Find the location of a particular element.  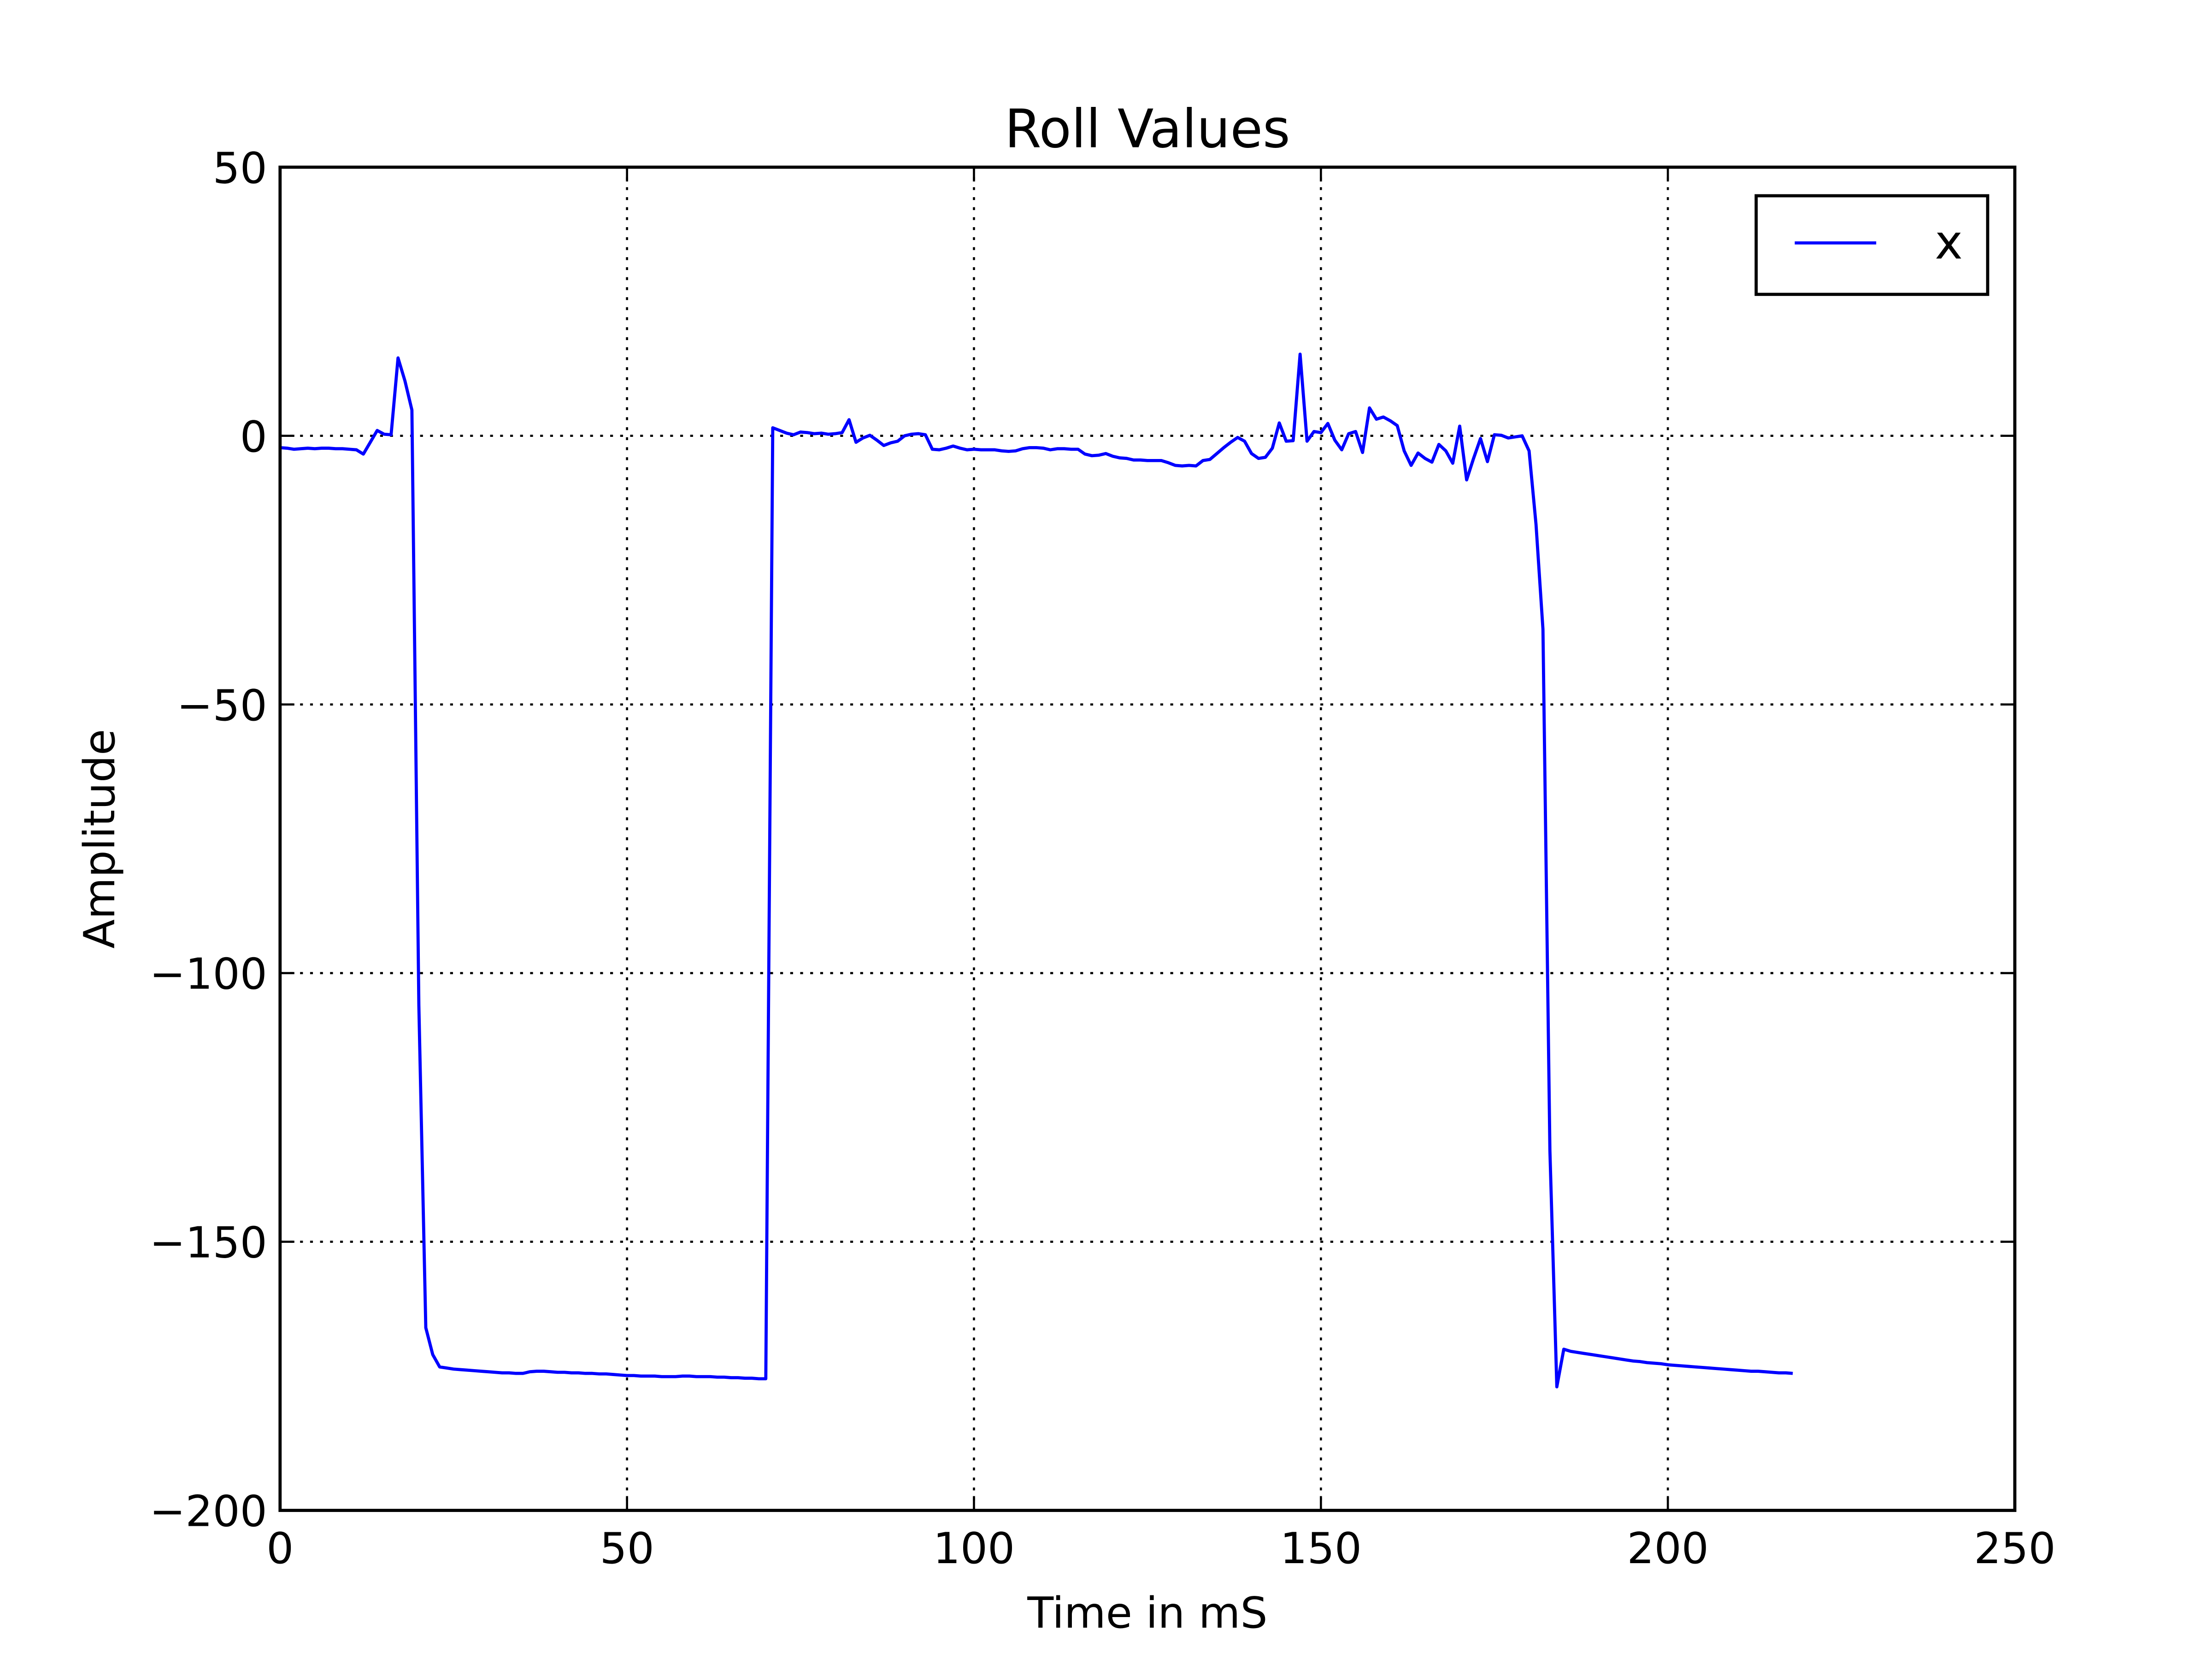

legend-label: x is located at coordinates (1949, 242).